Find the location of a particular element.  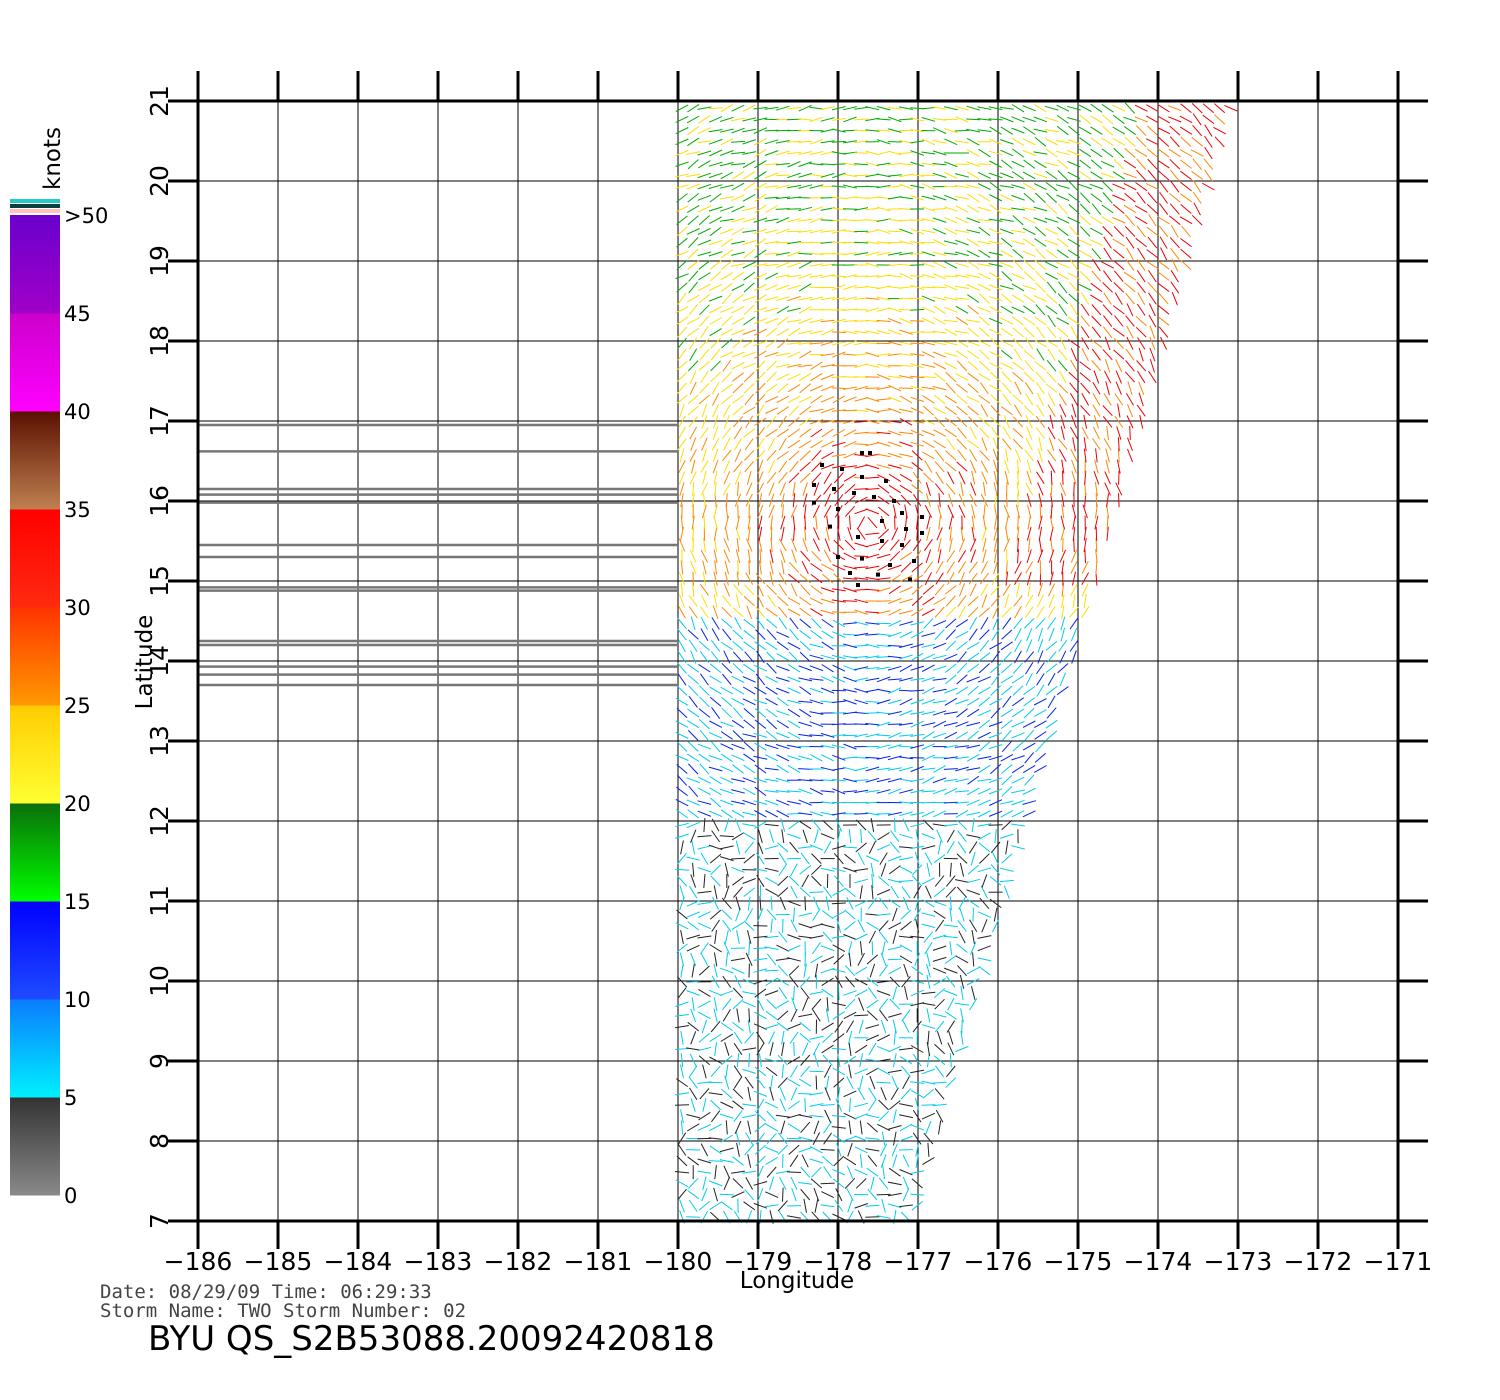

storm-marker is located at coordinates (834, 489).